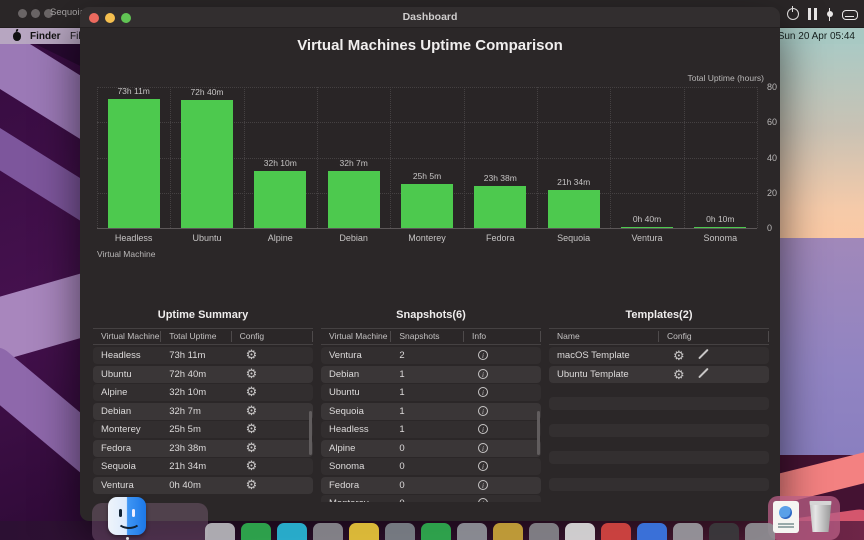 This screenshot has width=864, height=540. Describe the element at coordinates (402, 355) in the screenshot. I see `table-cell: 2` at that location.